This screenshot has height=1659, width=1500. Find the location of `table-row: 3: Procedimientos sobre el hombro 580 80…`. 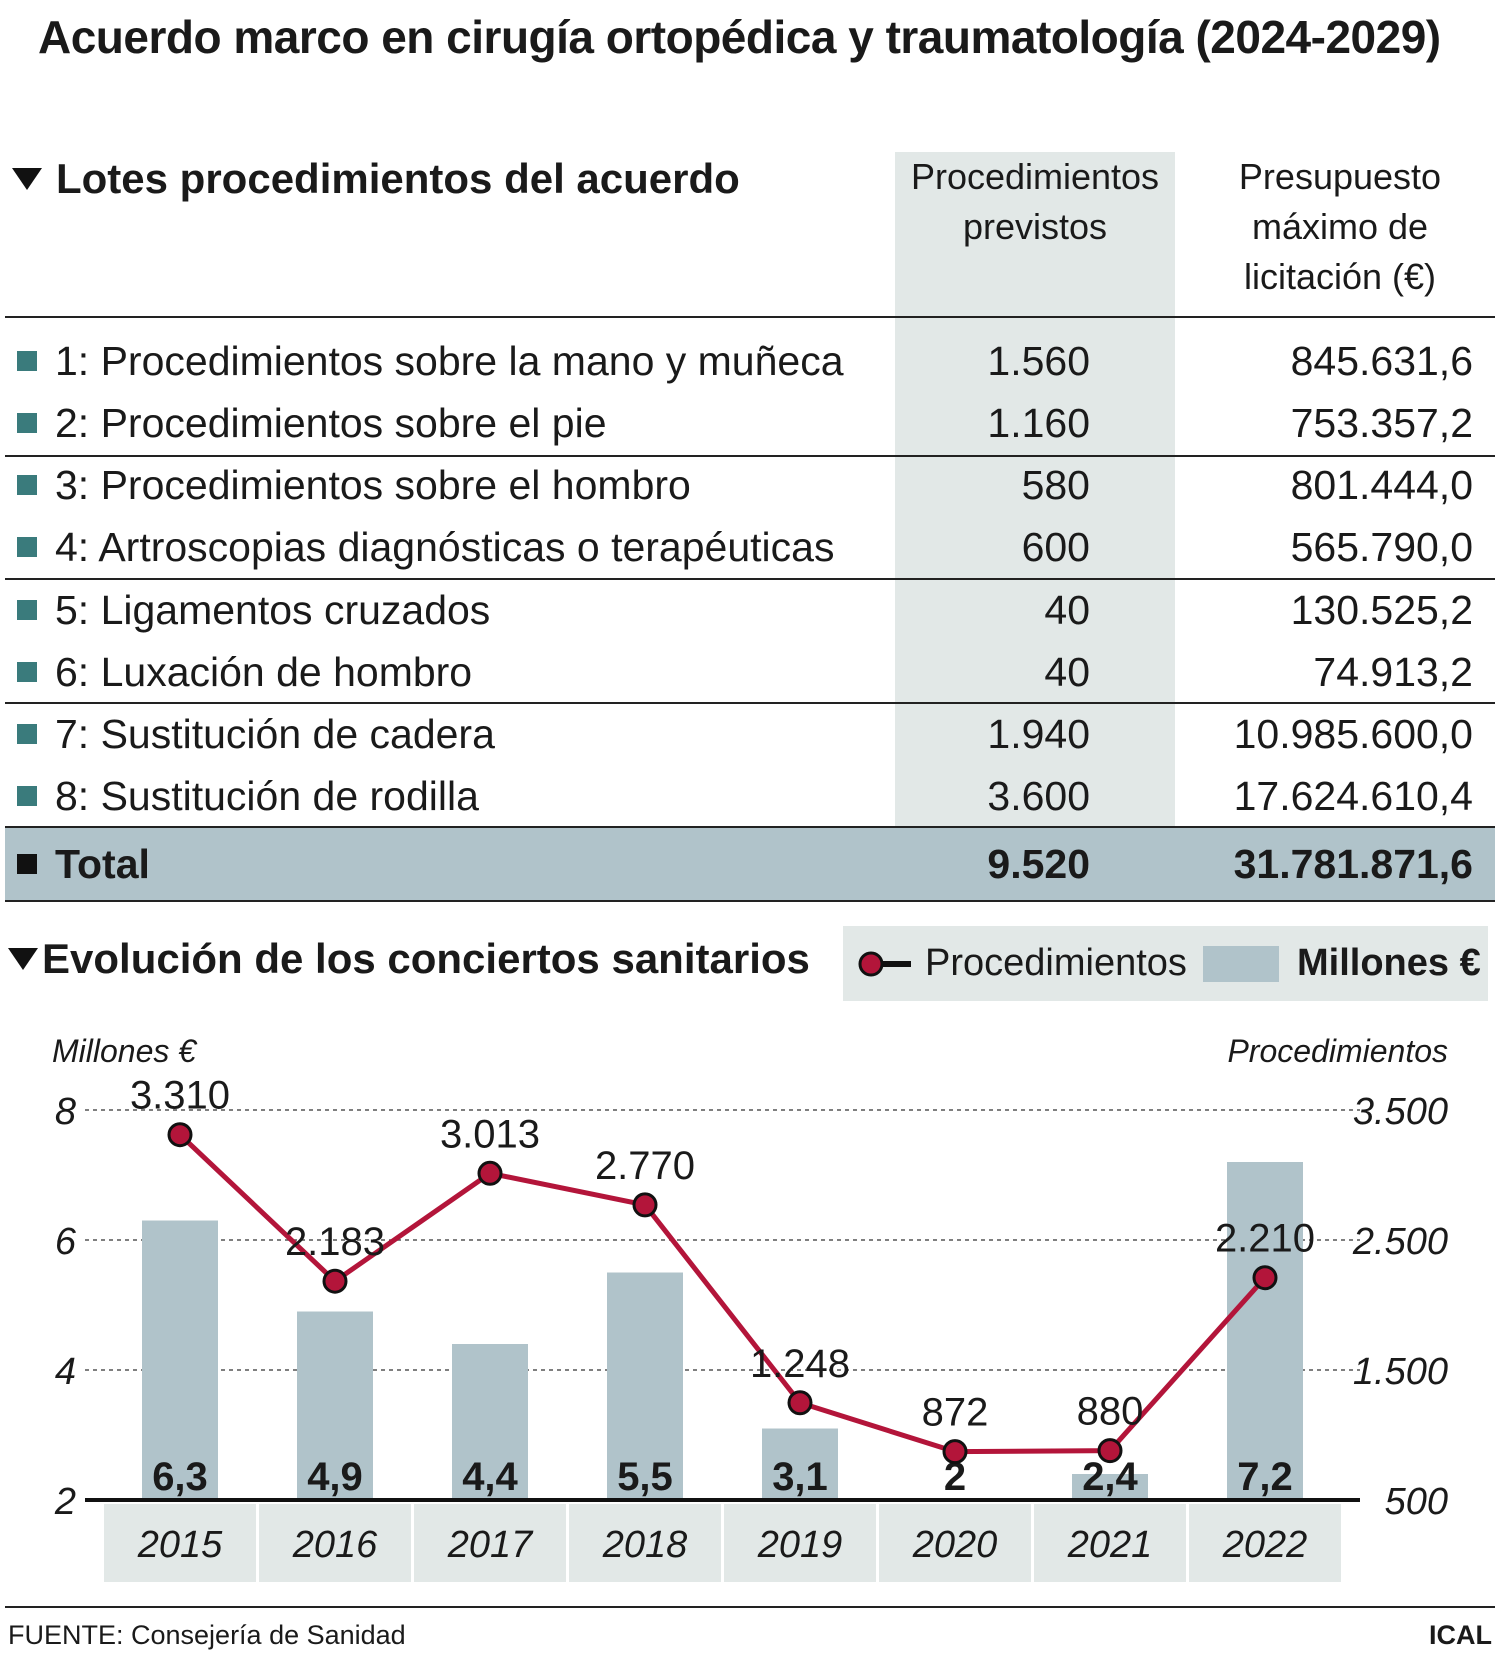

table-row: 3: Procedimientos sobre el hombro 580 80… is located at coordinates (750, 485).